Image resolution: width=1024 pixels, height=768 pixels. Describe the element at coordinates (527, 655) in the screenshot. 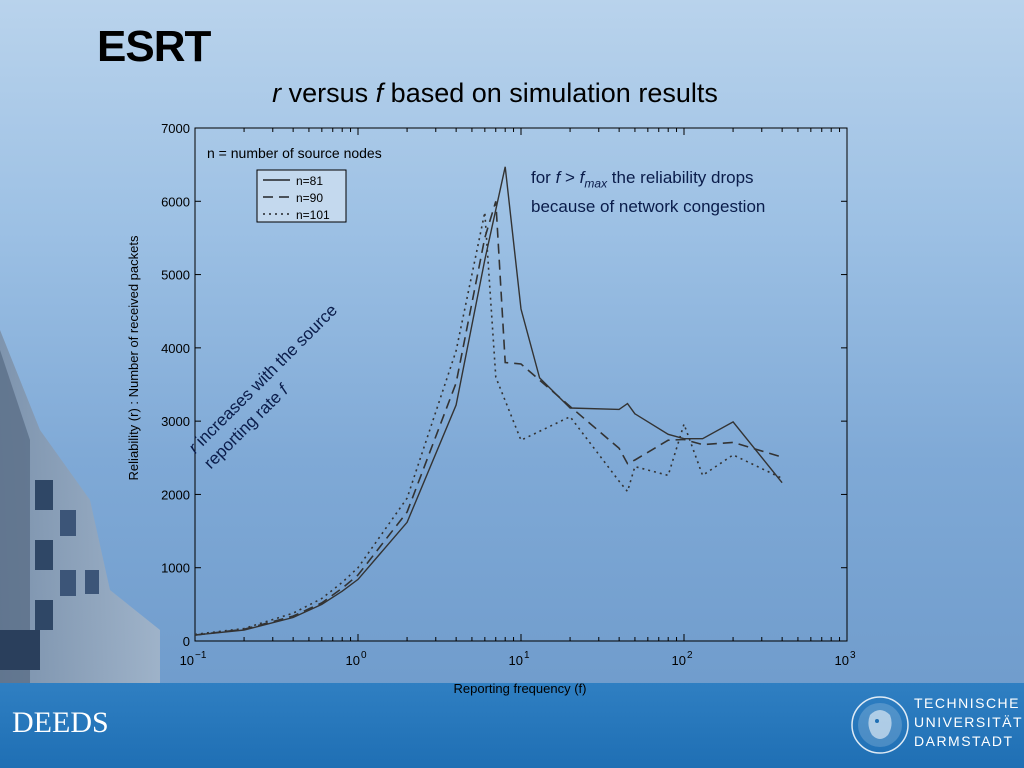

I see `x-tick-exponent: 1` at that location.